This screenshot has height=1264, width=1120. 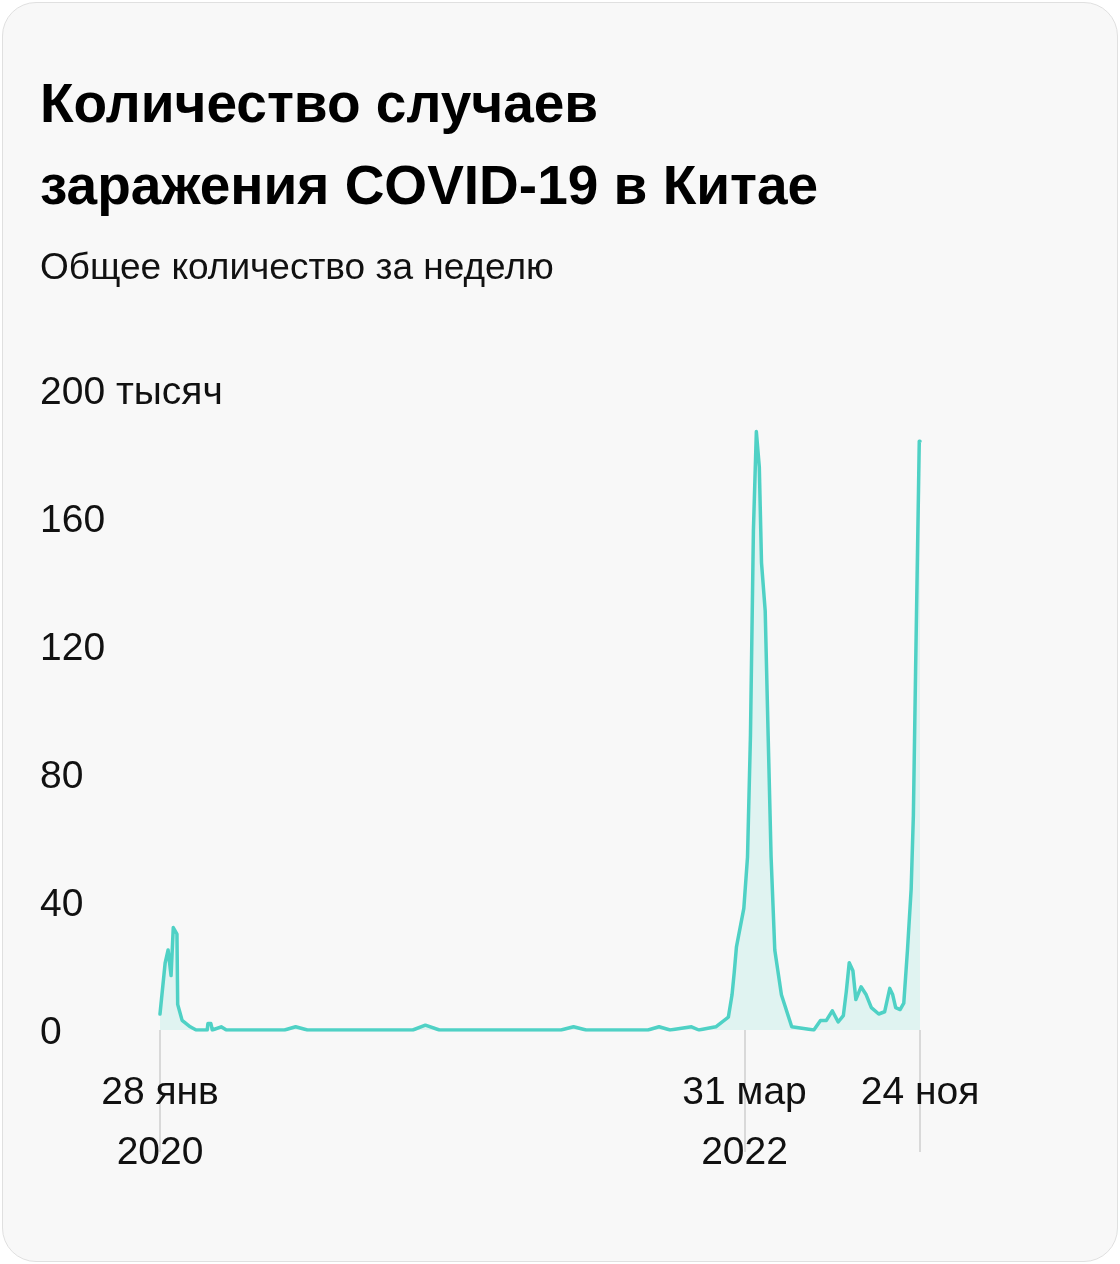 I want to click on x-tick-label: 24 ноя, so click(x=920, y=1090).